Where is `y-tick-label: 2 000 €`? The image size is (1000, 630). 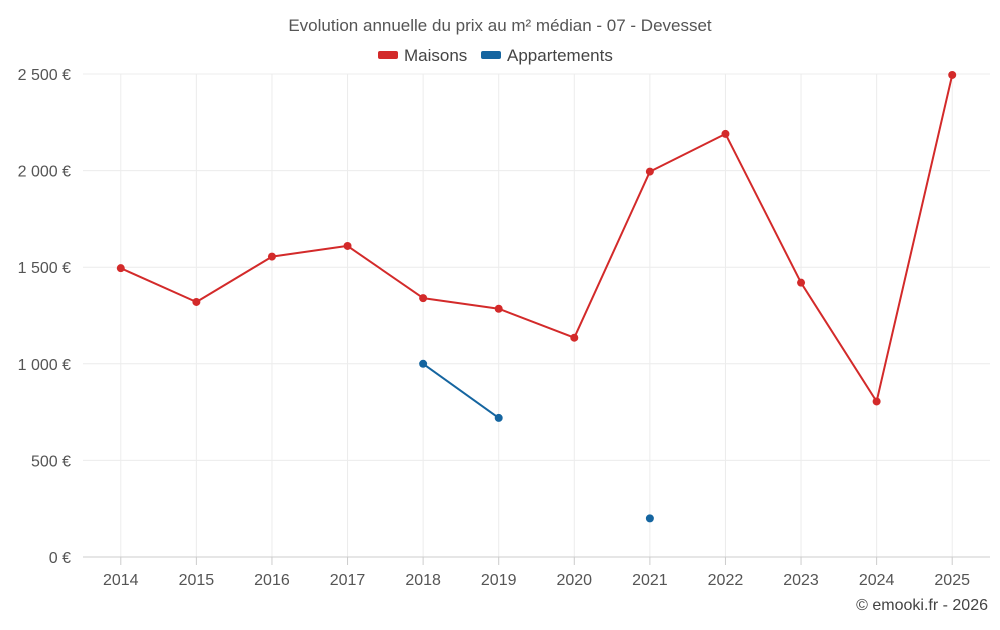
y-tick-label: 2 000 € is located at coordinates (44, 172).